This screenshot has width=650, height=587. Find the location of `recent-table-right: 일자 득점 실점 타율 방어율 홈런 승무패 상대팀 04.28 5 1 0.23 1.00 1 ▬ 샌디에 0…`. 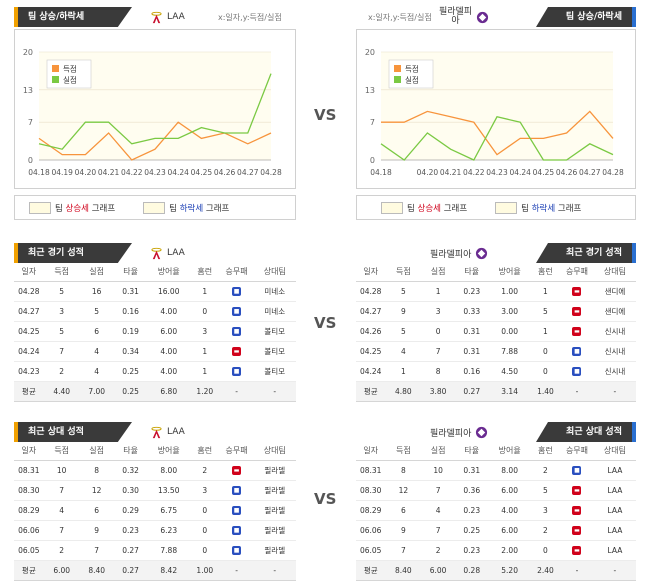

recent-table-right: 일자 득점 실점 타율 방어율 홈런 승무패 상대팀 04.28 5 1 0.23 1.00 1 ▬ 샌디에 0… is located at coordinates (496, 332).